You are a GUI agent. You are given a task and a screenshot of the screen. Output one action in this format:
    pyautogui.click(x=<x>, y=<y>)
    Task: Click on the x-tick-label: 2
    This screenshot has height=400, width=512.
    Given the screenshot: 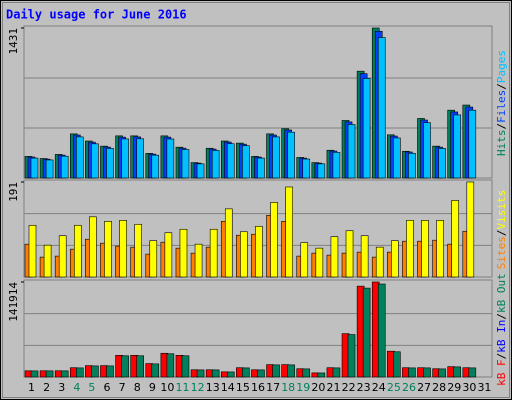 What is the action you would take?
    pyautogui.click(x=46, y=387)
    